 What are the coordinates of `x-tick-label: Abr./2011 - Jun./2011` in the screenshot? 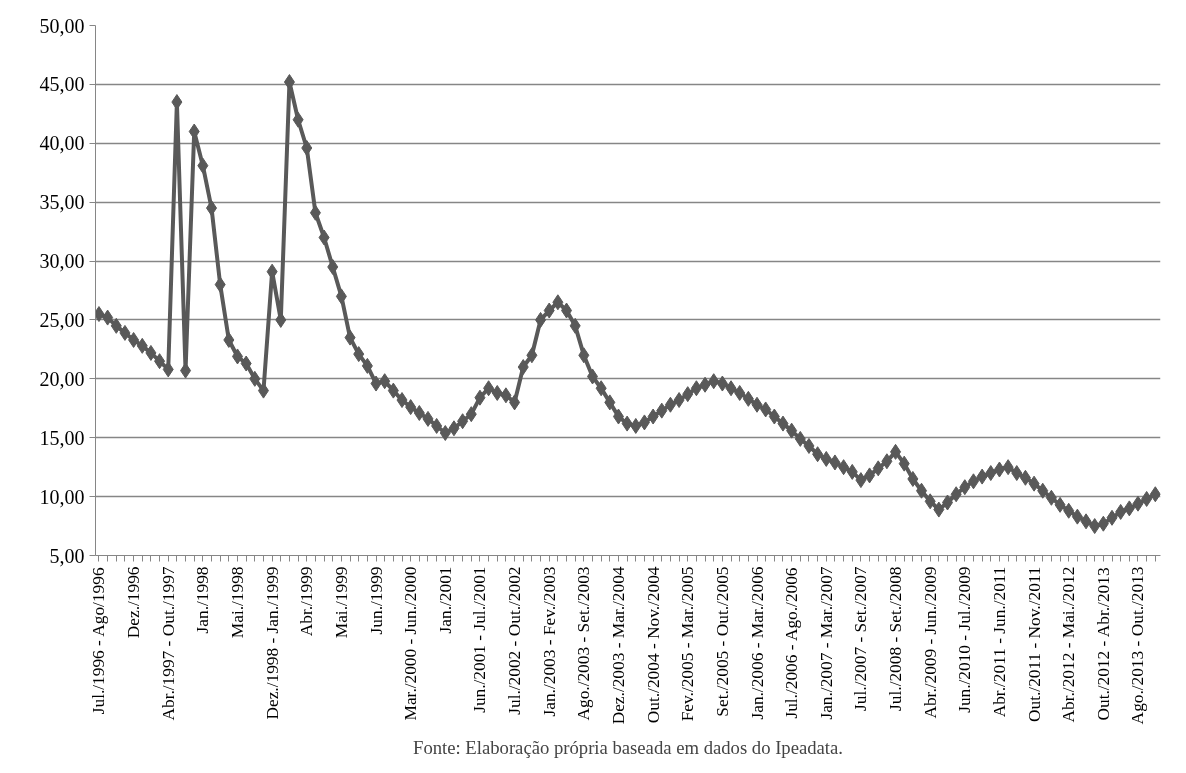 It's located at (999, 642).